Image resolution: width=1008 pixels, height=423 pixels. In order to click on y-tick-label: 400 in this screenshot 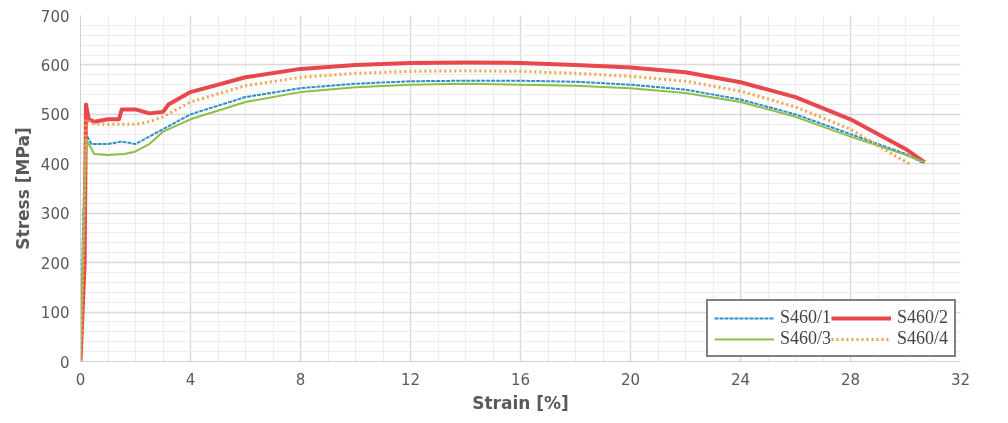, I will do `click(55, 164)`.